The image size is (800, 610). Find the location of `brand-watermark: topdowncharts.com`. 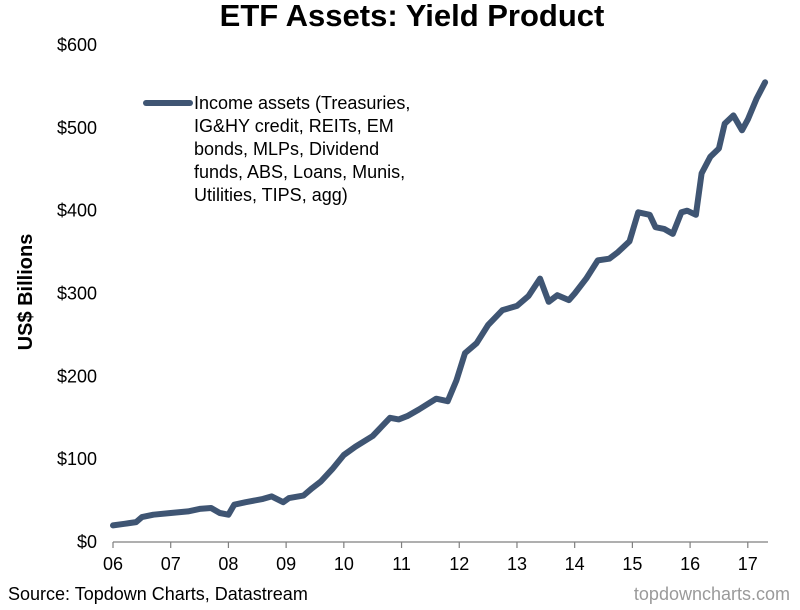

brand-watermark: topdowncharts.com is located at coordinates (712, 594).